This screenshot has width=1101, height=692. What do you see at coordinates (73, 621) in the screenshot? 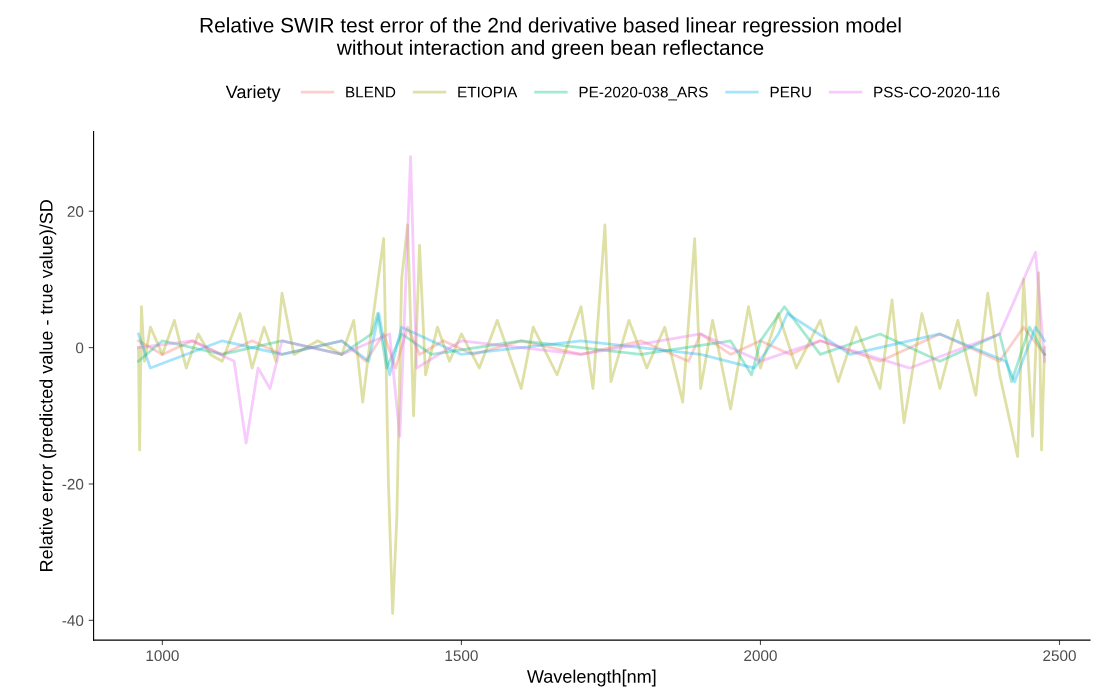
I see `y-tick-label: -40` at bounding box center [73, 621].